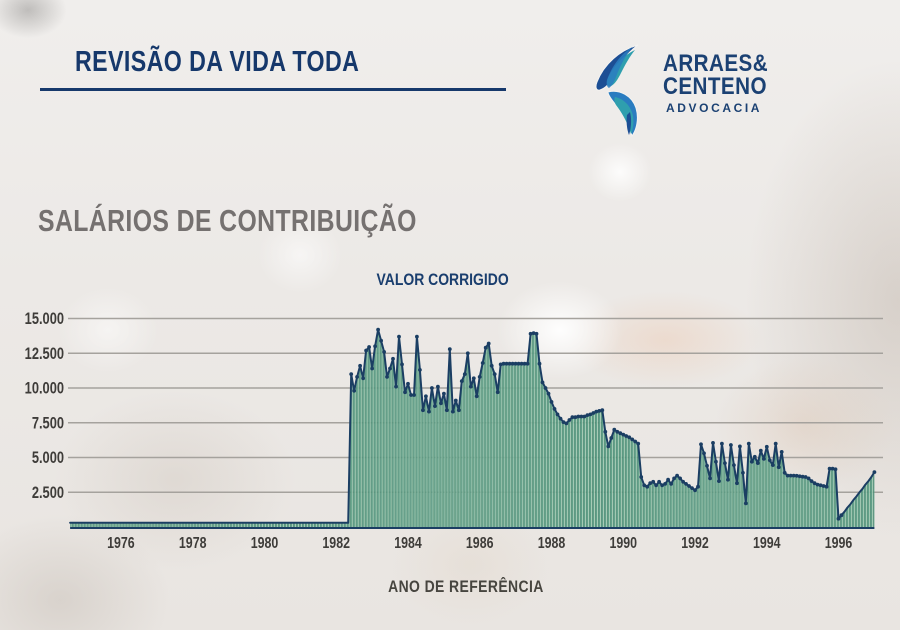  I want to click on chart-xlabel: ANO DE REFERÊNCIA, so click(466, 586).